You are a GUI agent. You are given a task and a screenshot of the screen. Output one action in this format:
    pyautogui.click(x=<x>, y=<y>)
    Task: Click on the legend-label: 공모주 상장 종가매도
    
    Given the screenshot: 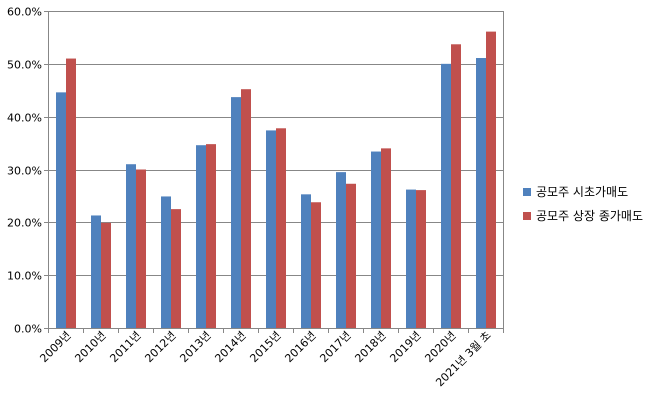 What is the action you would take?
    pyautogui.click(x=589, y=216)
    